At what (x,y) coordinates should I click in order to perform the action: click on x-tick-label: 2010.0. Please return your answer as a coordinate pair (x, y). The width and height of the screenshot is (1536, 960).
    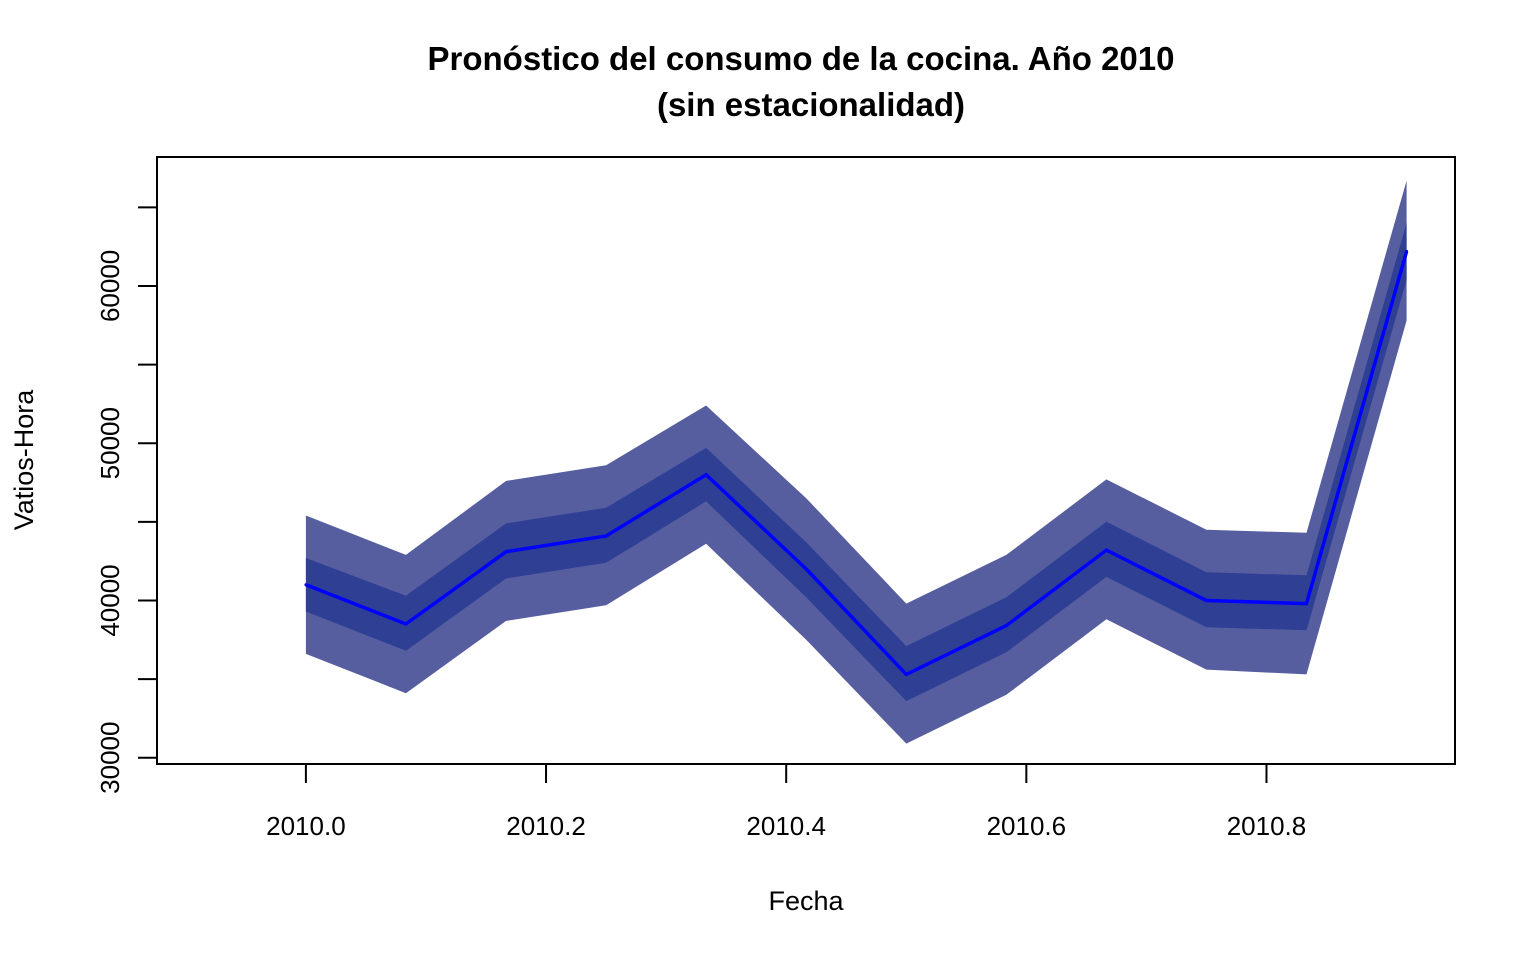
    Looking at the image, I should click on (306, 826).